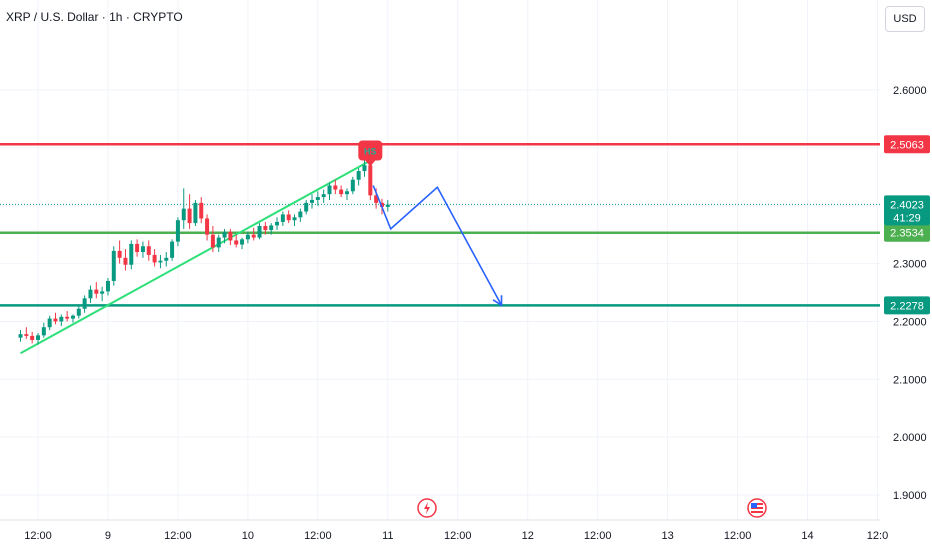  What do you see at coordinates (907, 205) in the screenshot?
I see `current-price-label: 2.4023` at bounding box center [907, 205].